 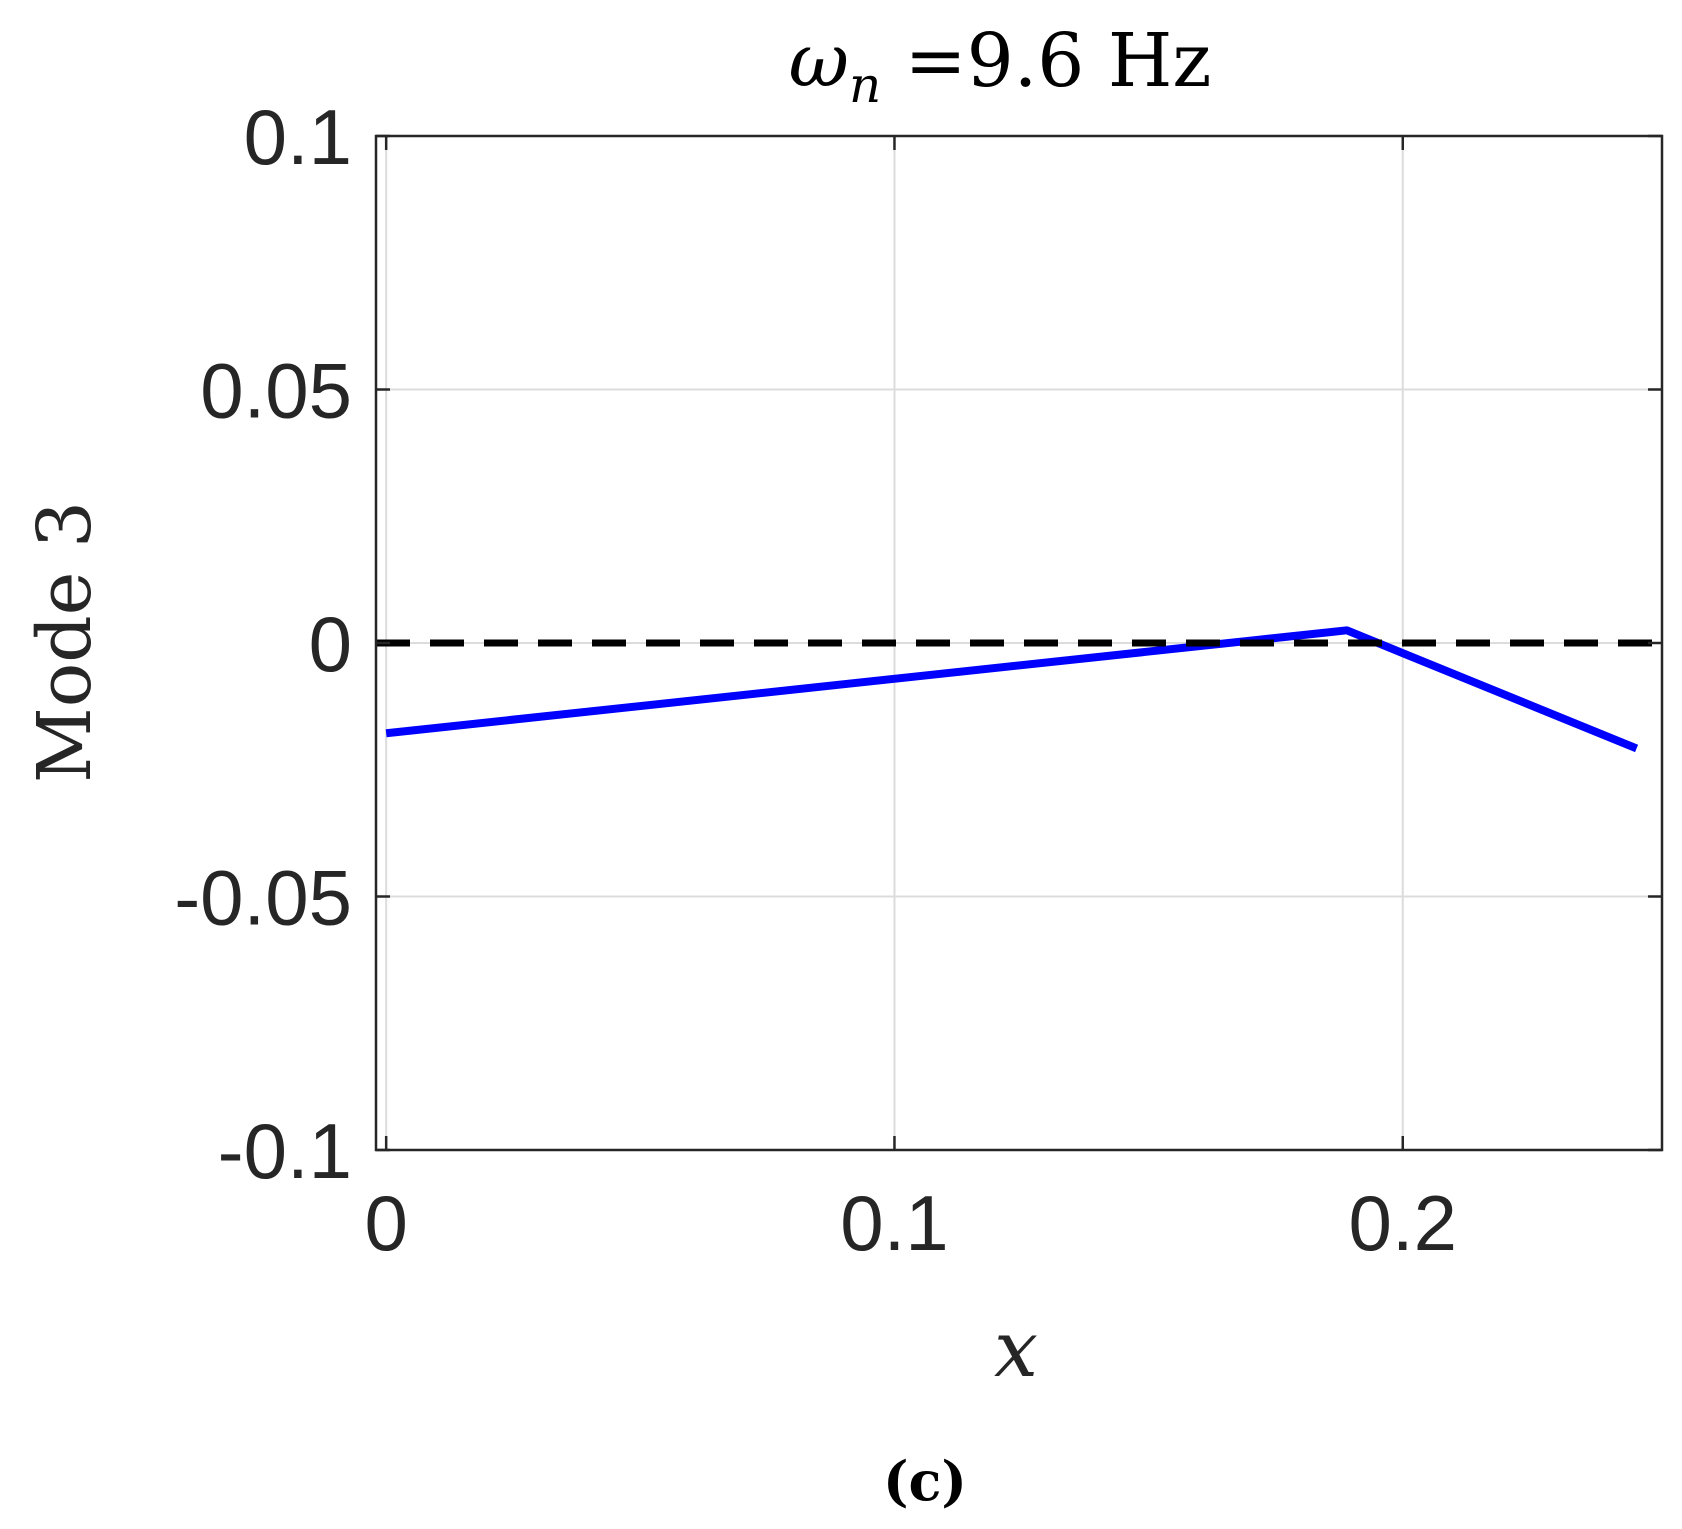 What do you see at coordinates (263, 898) in the screenshot?
I see `y-tick-label-1: -0.05` at bounding box center [263, 898].